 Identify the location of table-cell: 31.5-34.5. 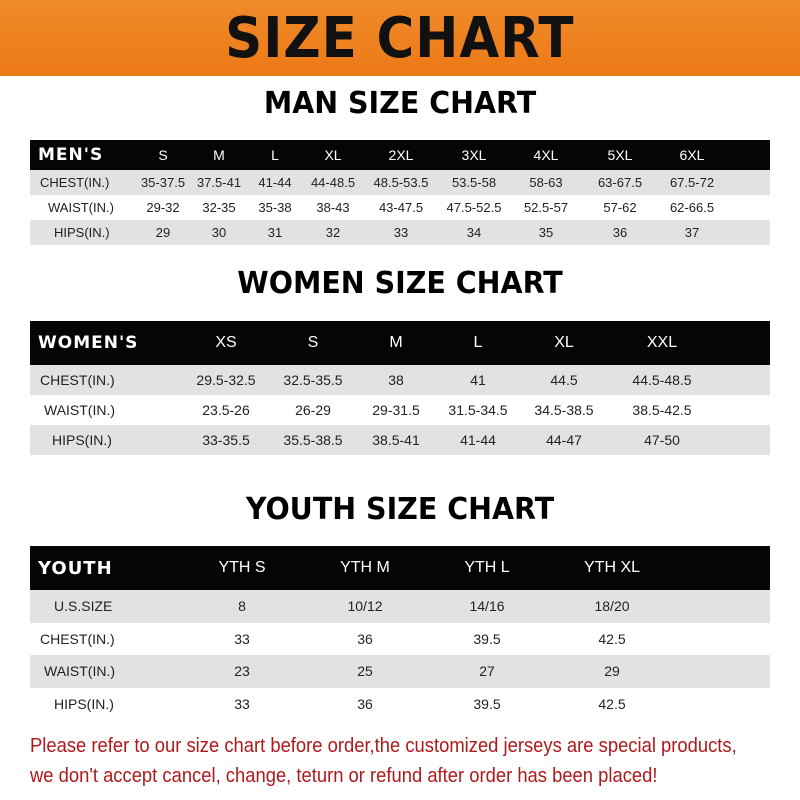
(478, 410).